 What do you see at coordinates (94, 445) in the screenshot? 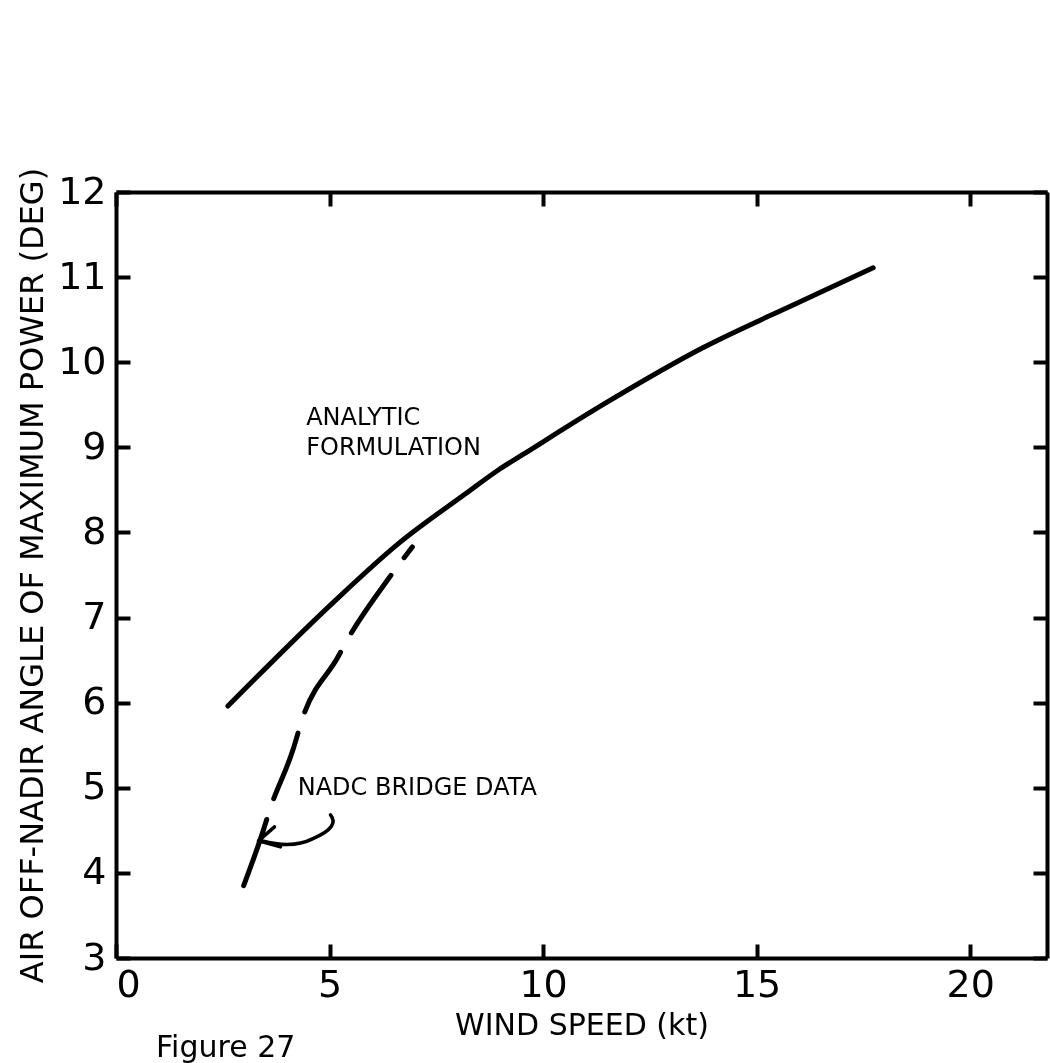
I see `y-tick-label: 9` at bounding box center [94, 445].